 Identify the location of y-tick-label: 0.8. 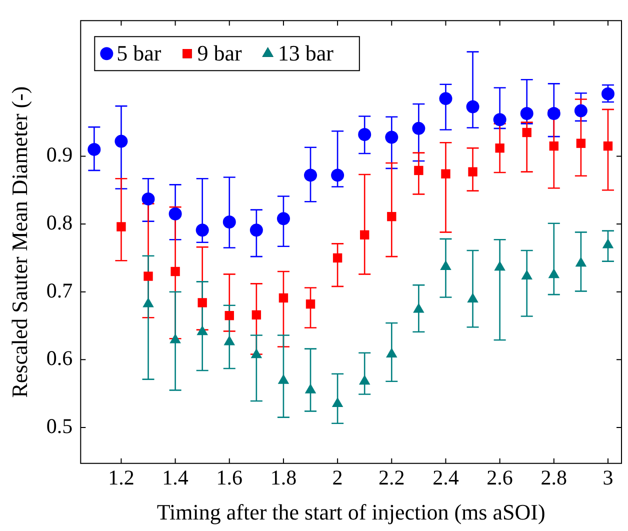
(59, 222).